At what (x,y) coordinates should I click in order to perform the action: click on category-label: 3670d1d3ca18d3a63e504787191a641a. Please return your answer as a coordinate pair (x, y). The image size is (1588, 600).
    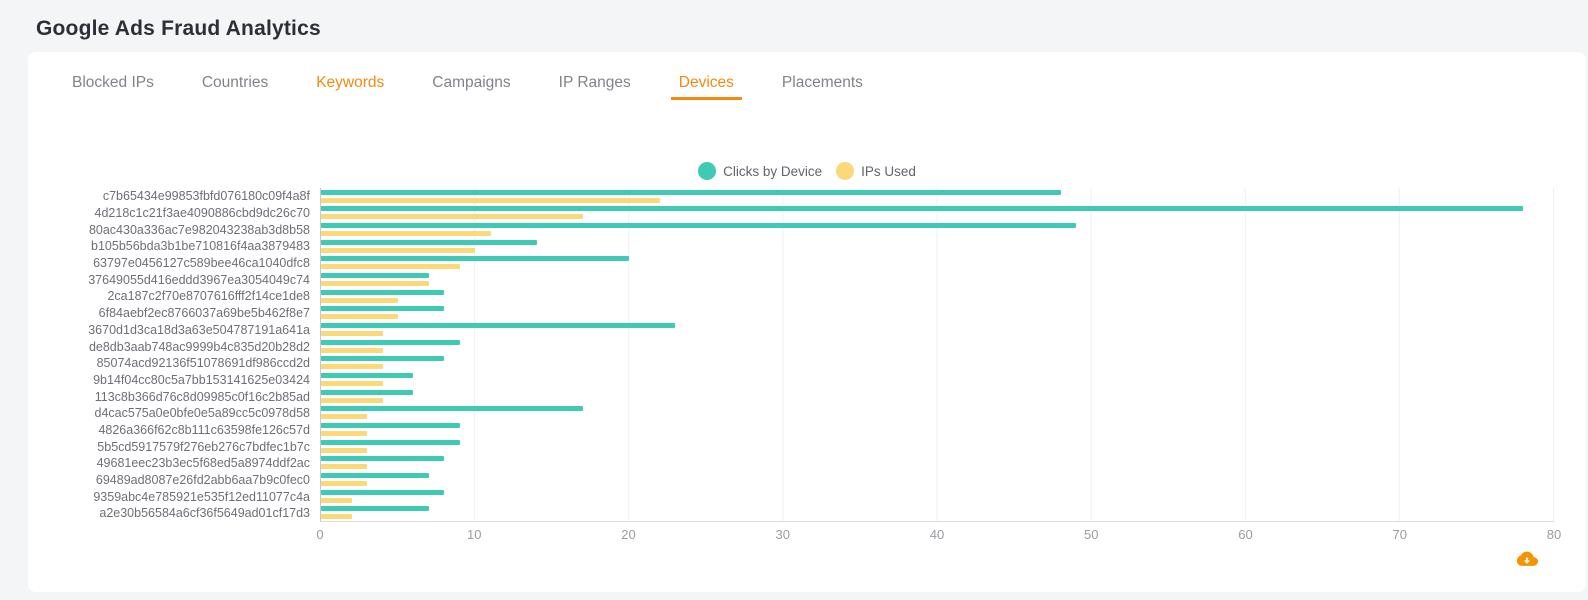
    Looking at the image, I should click on (199, 329).